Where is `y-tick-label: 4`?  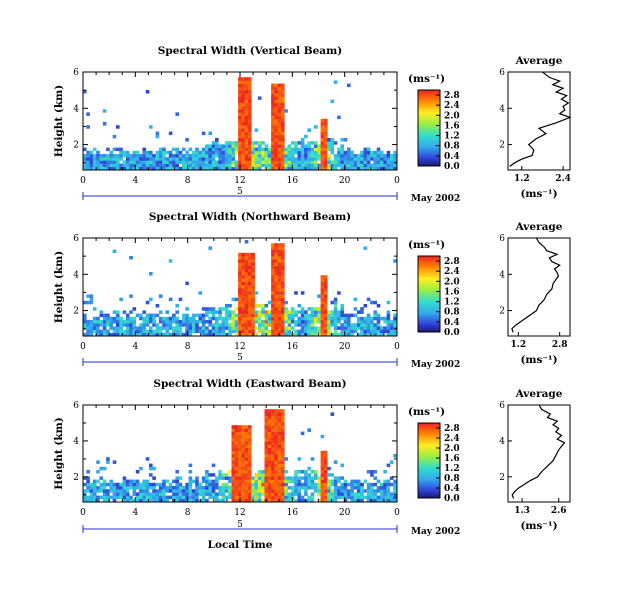
y-tick-label: 4 is located at coordinates (76, 109).